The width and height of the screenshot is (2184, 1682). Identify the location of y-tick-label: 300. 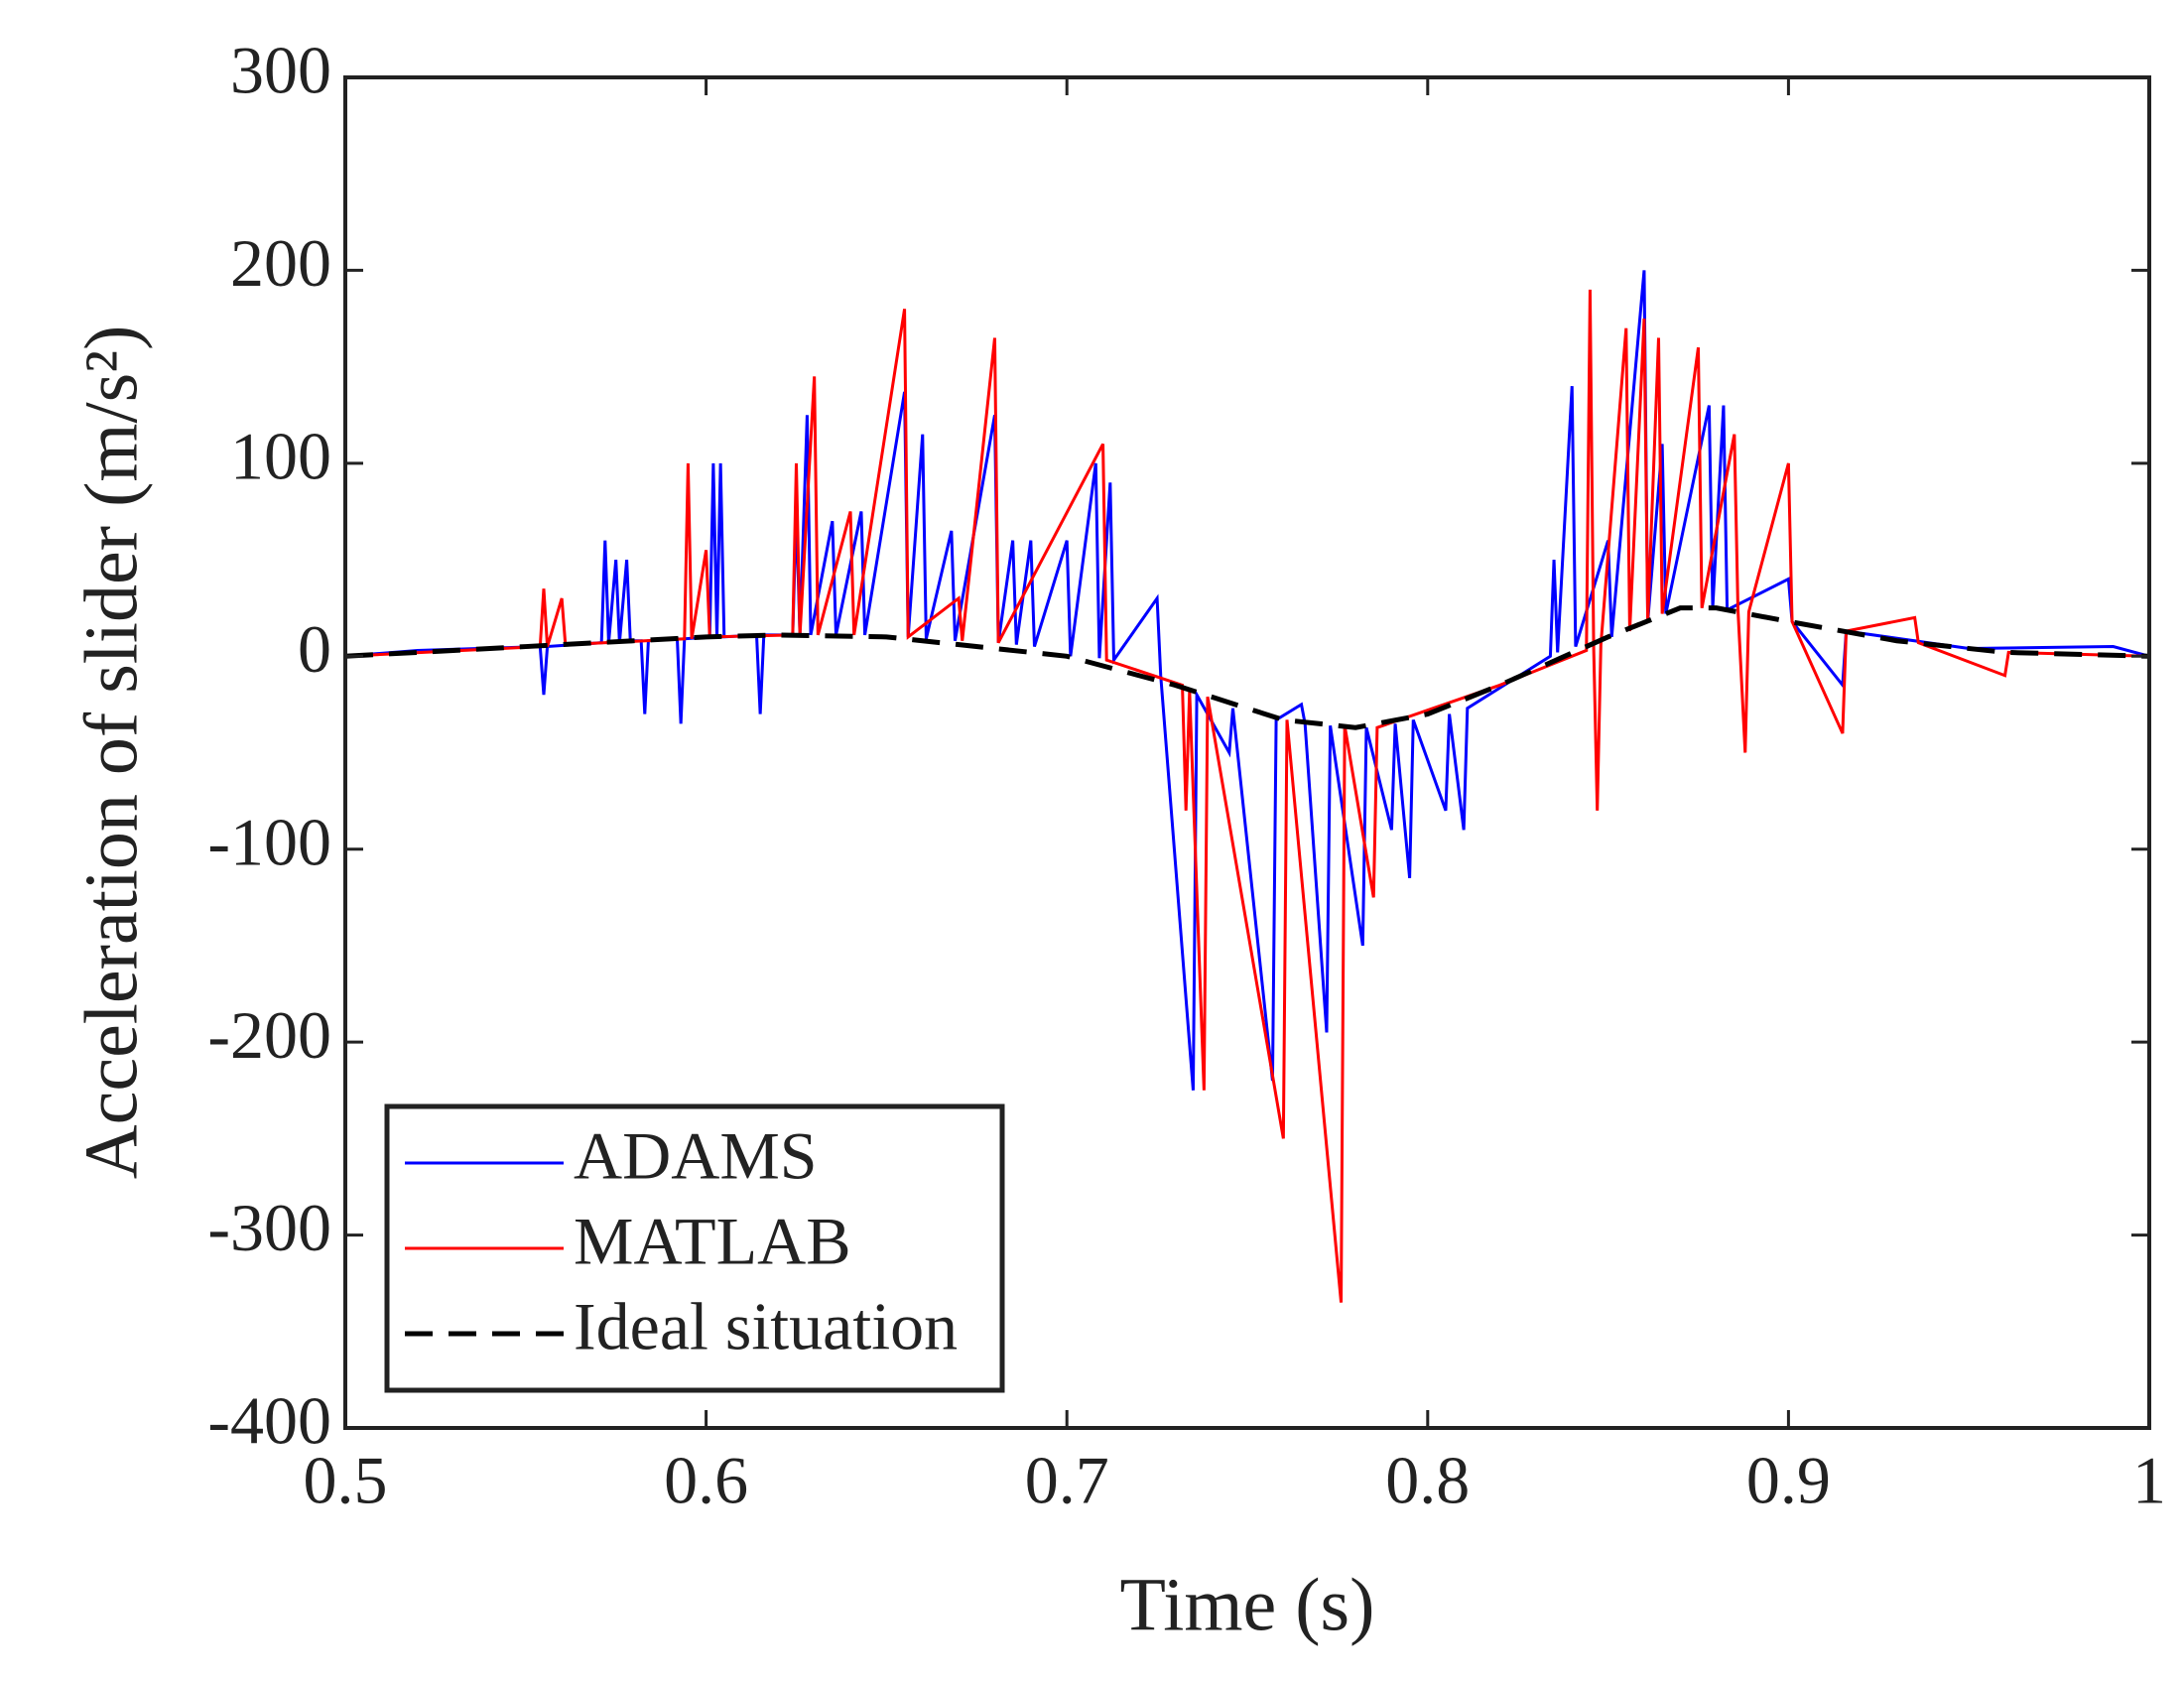
(280, 70).